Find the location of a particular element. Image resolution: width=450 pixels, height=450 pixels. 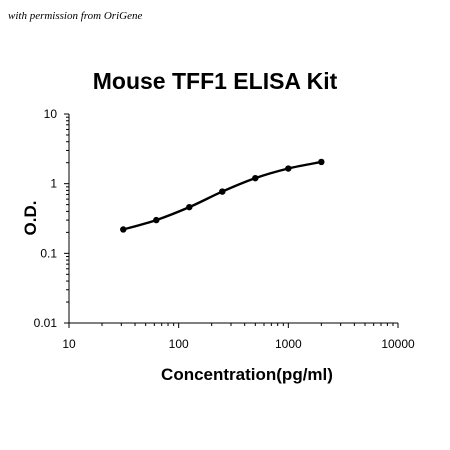

chart-title: Mouse TFF1 ELISA Kit is located at coordinates (215, 81).